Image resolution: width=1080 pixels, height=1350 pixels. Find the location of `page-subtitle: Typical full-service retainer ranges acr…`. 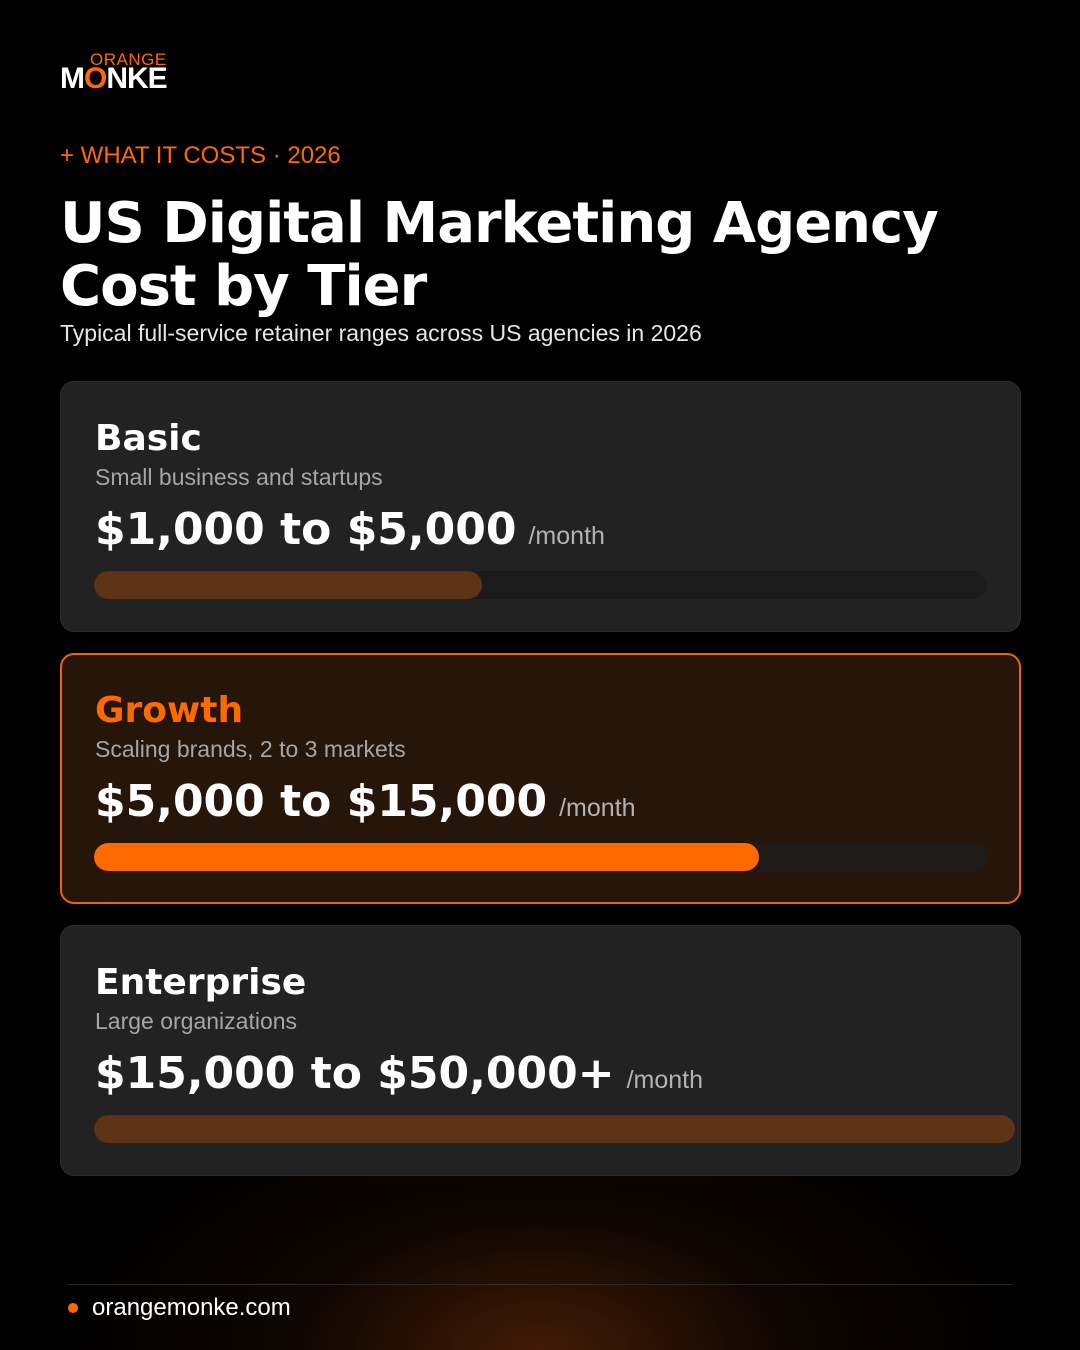

page-subtitle: Typical full-service retainer ranges acr… is located at coordinates (381, 333).